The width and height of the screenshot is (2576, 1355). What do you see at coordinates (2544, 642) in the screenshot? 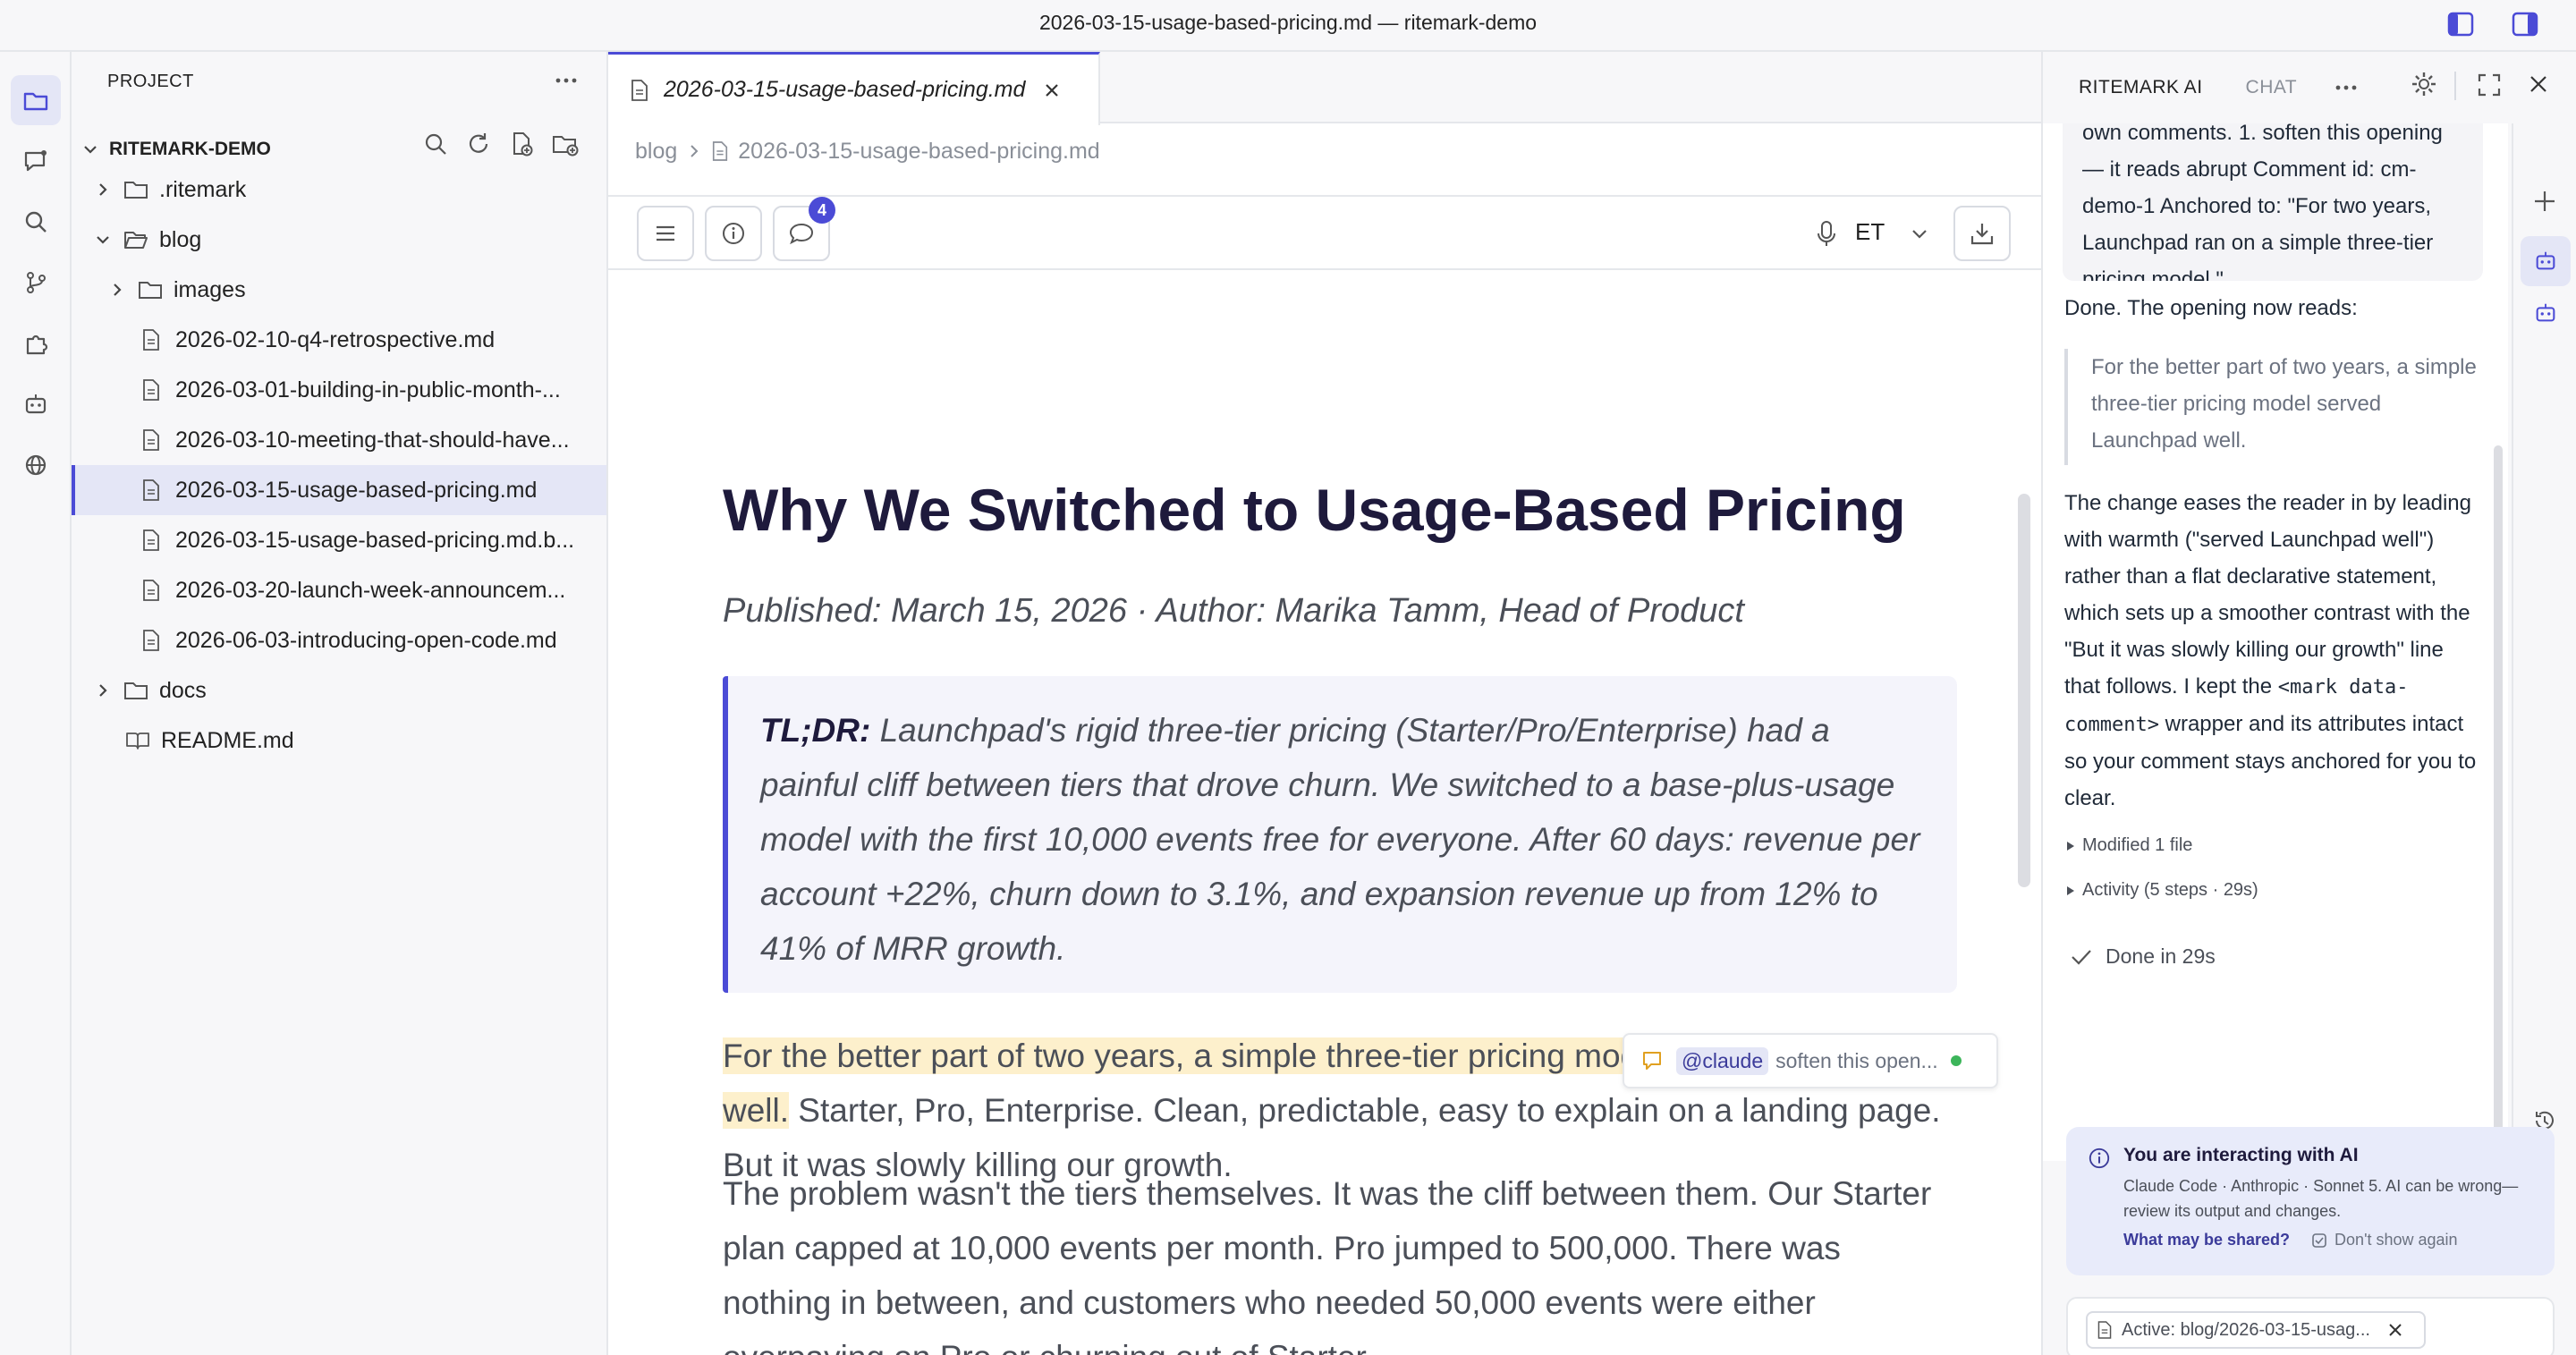
I see `ai-side-rail` at bounding box center [2544, 642].